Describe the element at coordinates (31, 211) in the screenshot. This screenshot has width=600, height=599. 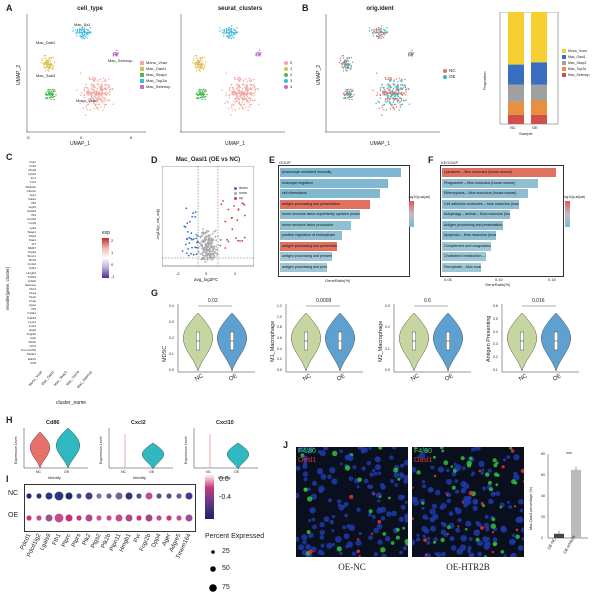
I see `heatmap-gene-label: Rsad2` at that location.